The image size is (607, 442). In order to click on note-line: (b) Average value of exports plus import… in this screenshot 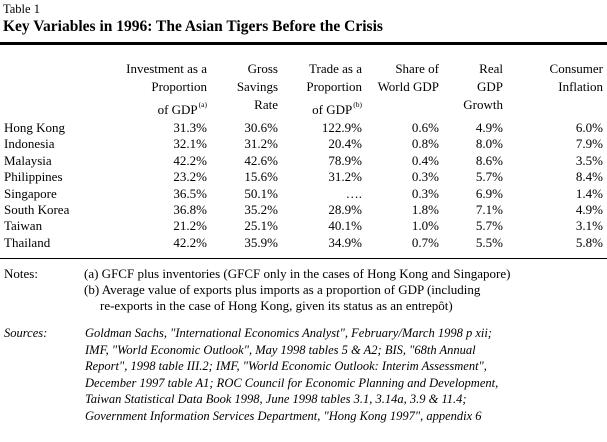, I will do `click(282, 289)`.